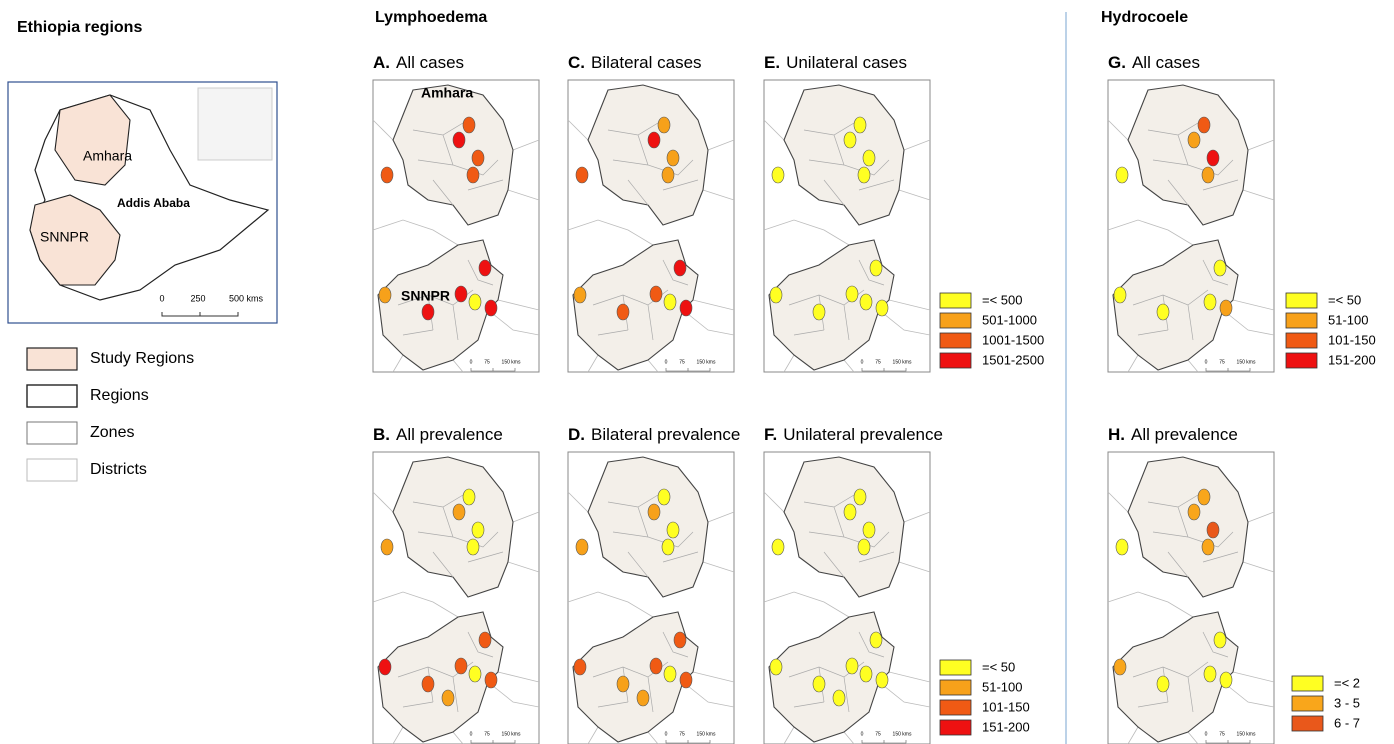 The height and width of the screenshot is (744, 1394). What do you see at coordinates (576, 62) in the screenshot?
I see `panel-letter: C.` at bounding box center [576, 62].